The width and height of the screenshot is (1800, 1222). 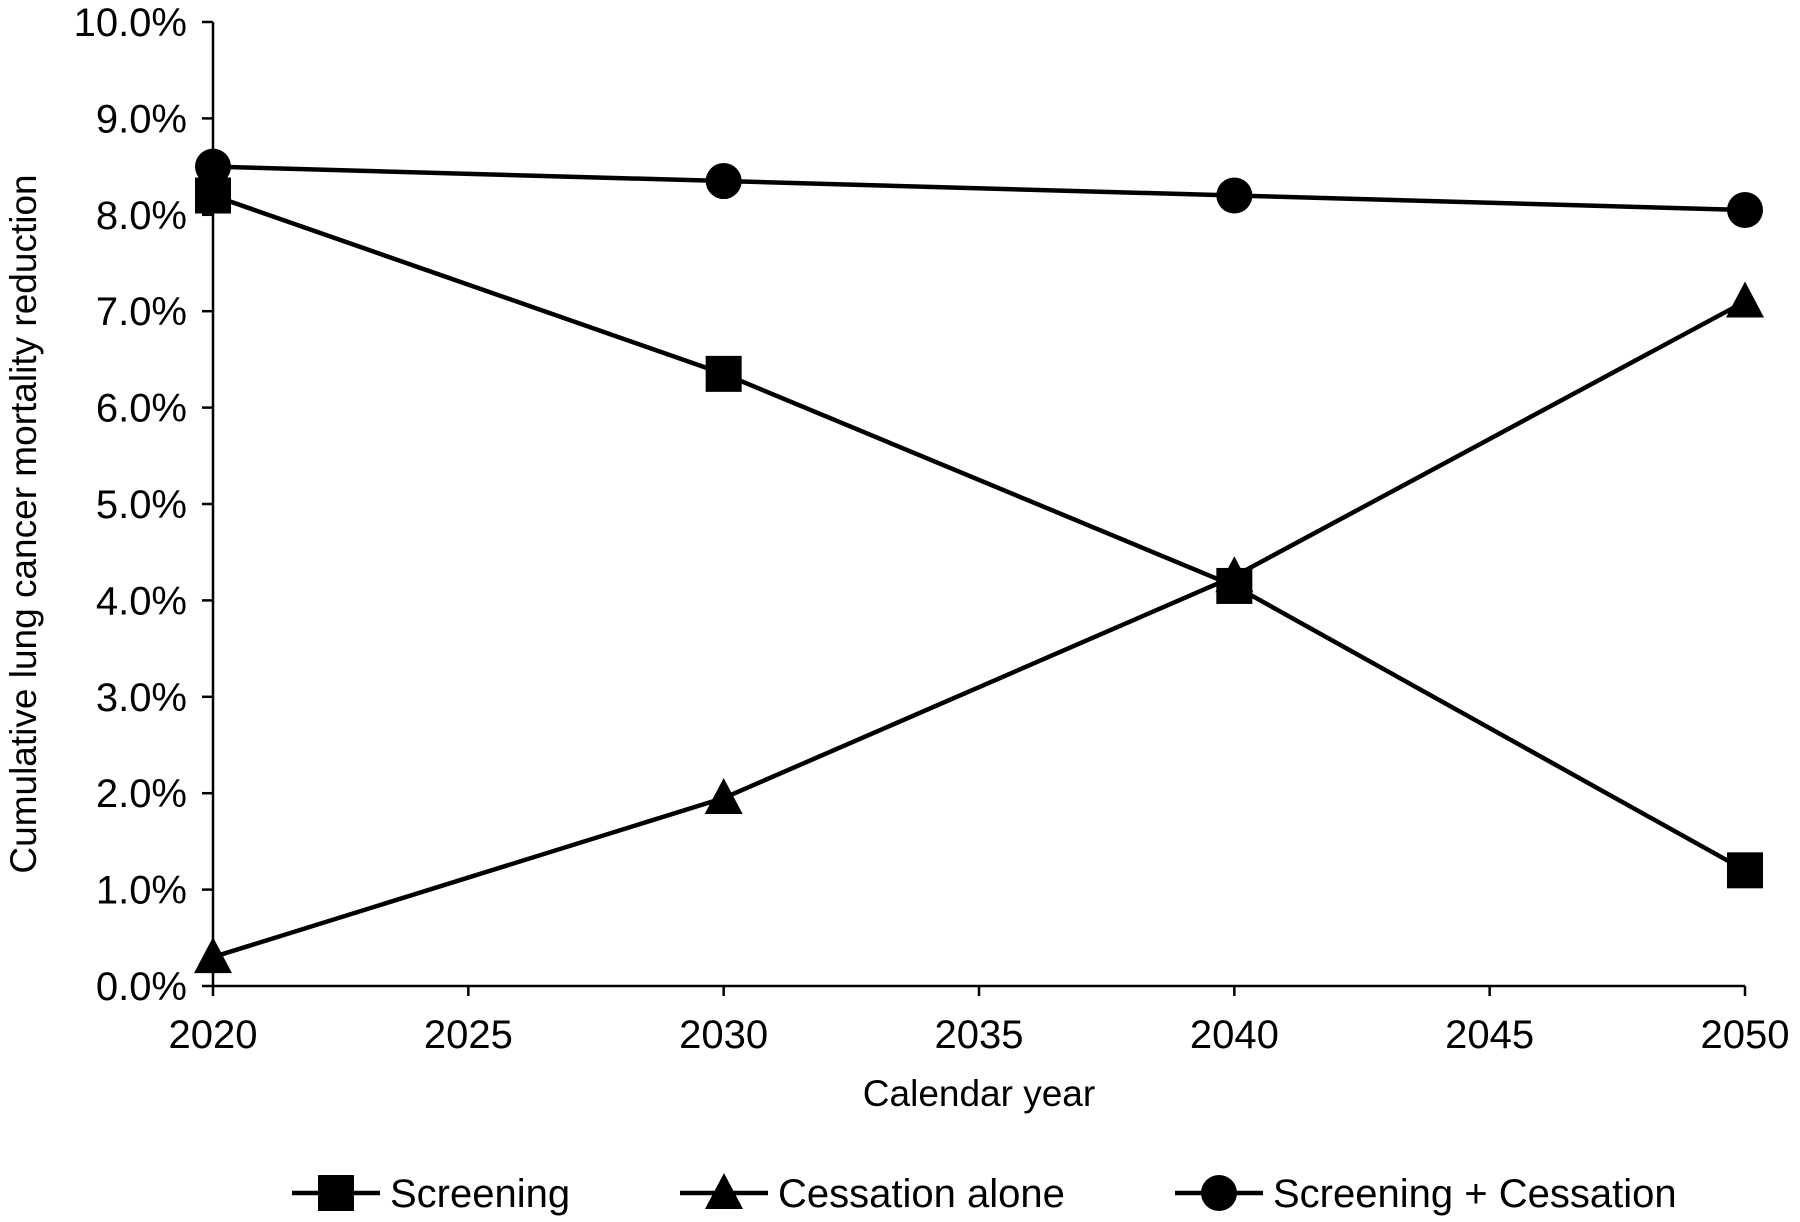 I want to click on legend-item: Cessation alone, so click(x=872, y=1194).